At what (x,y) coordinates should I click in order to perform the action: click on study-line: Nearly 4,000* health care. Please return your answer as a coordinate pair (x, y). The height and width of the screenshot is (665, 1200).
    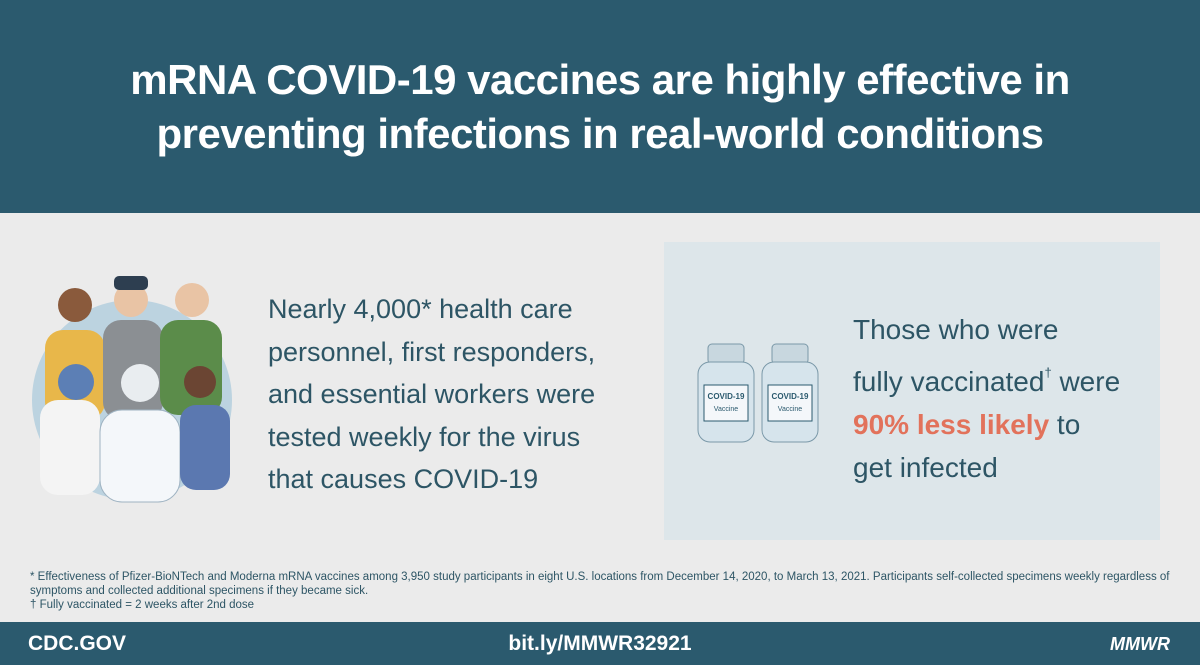
    Looking at the image, I should click on (420, 309).